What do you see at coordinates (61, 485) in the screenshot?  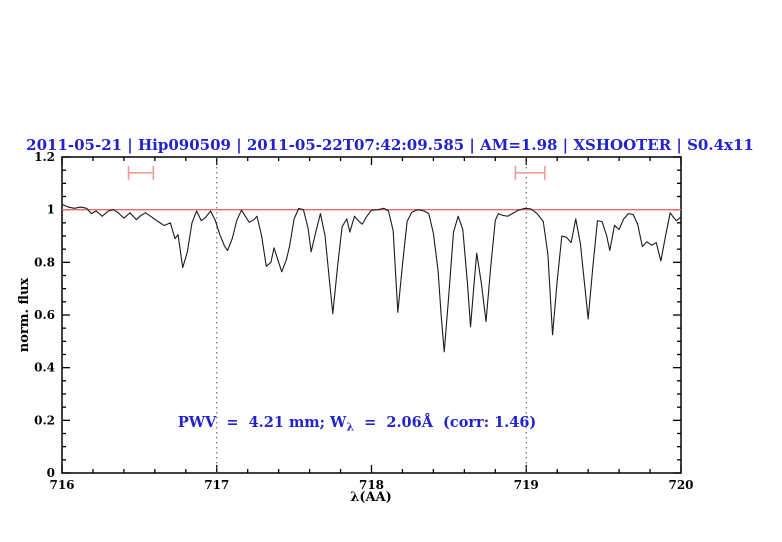 I see `x-tick-label: 716` at bounding box center [61, 485].